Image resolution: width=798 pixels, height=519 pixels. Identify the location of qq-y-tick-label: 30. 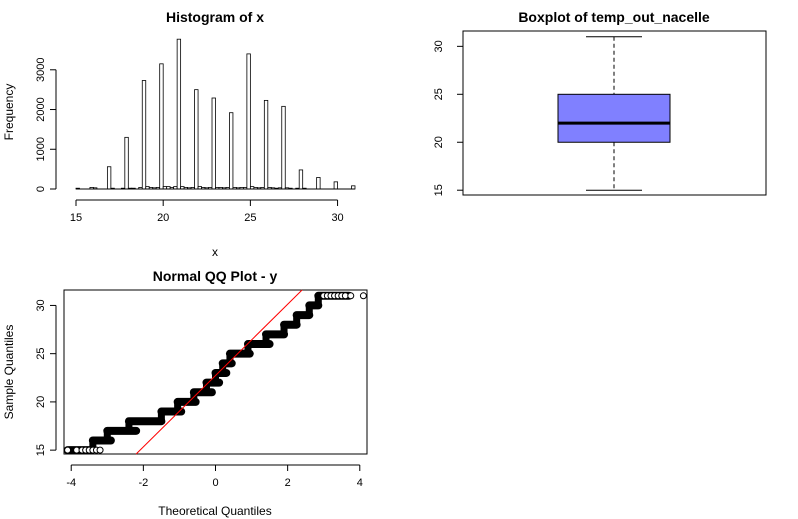
(41, 305).